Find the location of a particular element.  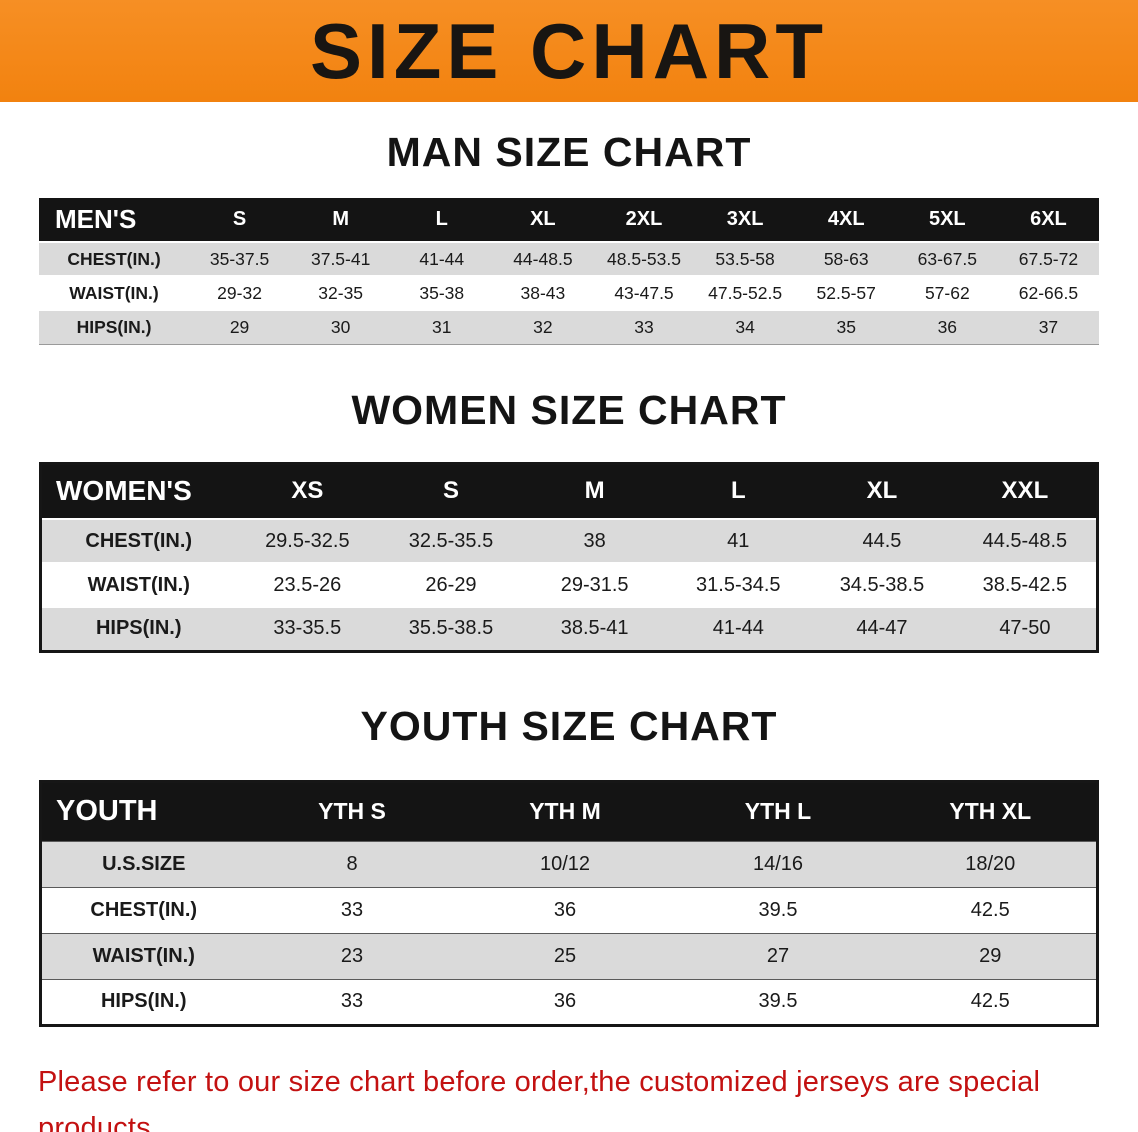

women-size-header: M is located at coordinates (594, 491).